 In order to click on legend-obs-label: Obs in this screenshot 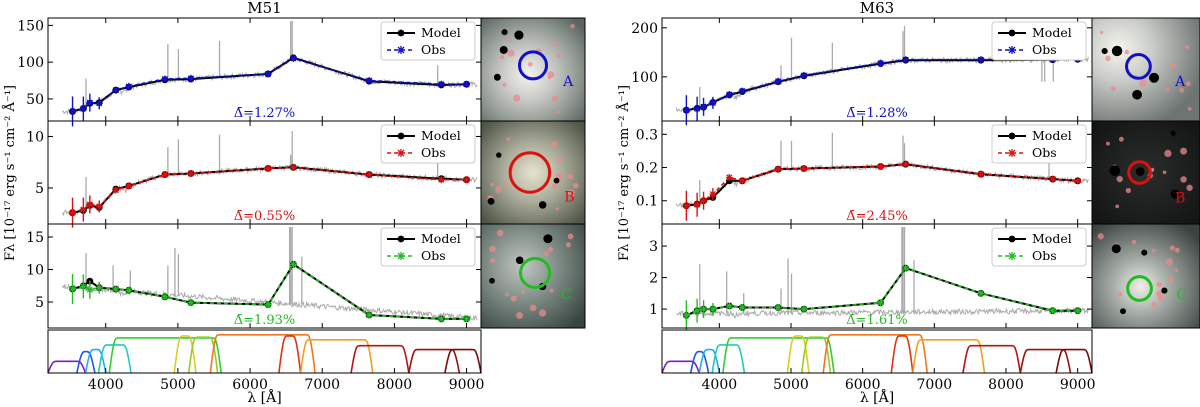, I will do `click(1044, 152)`.